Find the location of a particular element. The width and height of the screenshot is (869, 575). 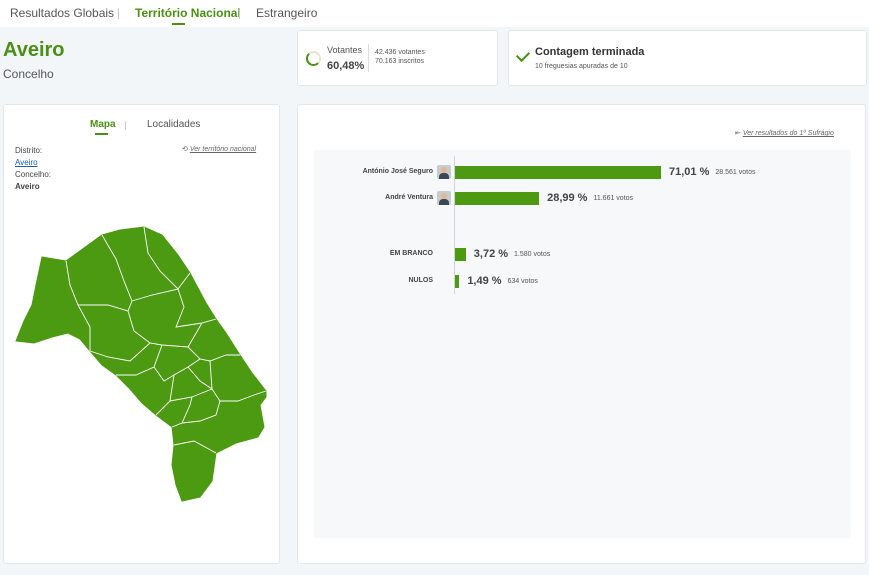

result-votes: 28.561 votos is located at coordinates (735, 172).